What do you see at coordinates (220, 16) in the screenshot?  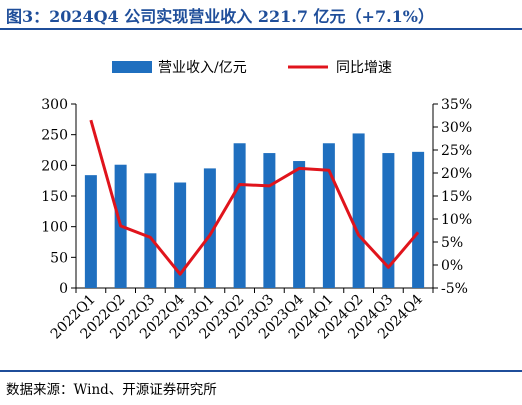 I see `chart-title: 图3：2024Q4 公司实现营业收入 221.7 亿元（+7.1%）` at bounding box center [220, 16].